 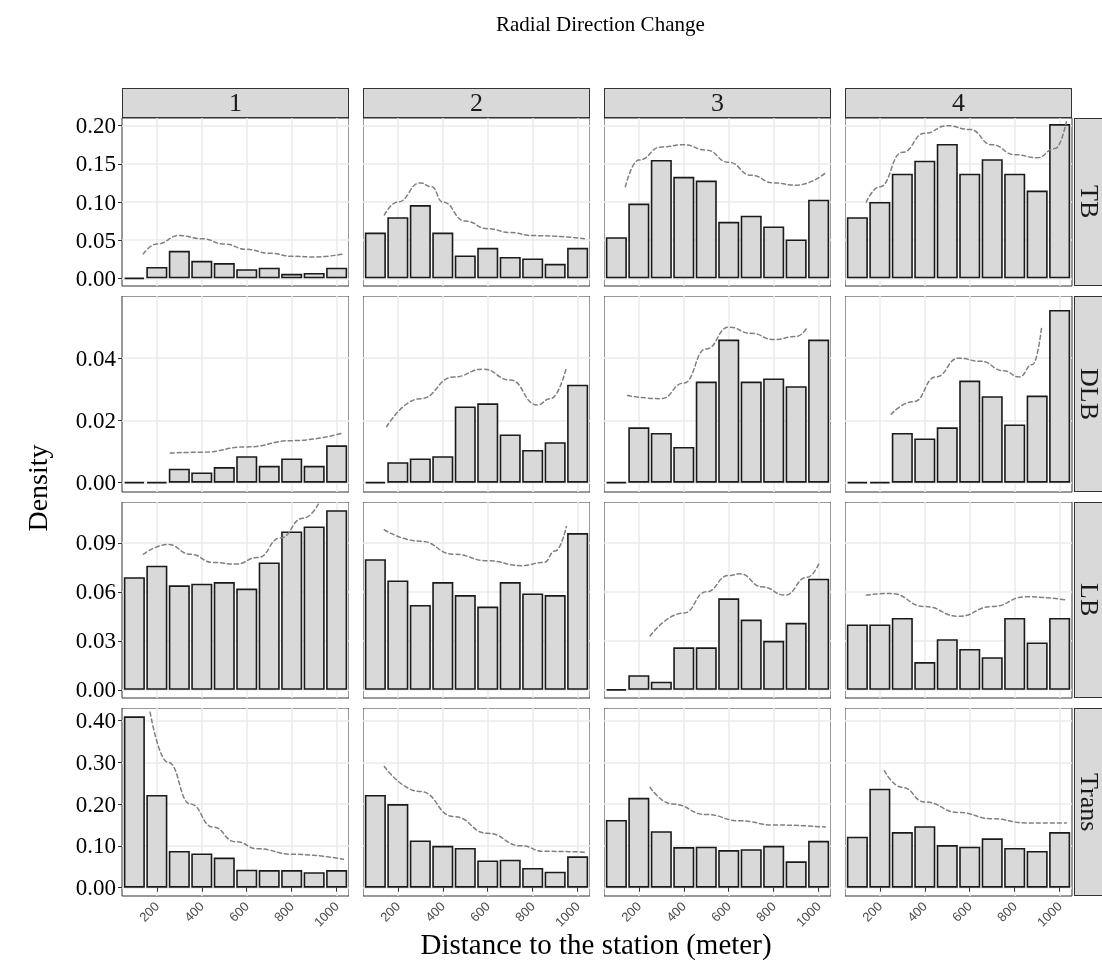 What do you see at coordinates (958, 103) in the screenshot?
I see `chart-title: 4` at bounding box center [958, 103].